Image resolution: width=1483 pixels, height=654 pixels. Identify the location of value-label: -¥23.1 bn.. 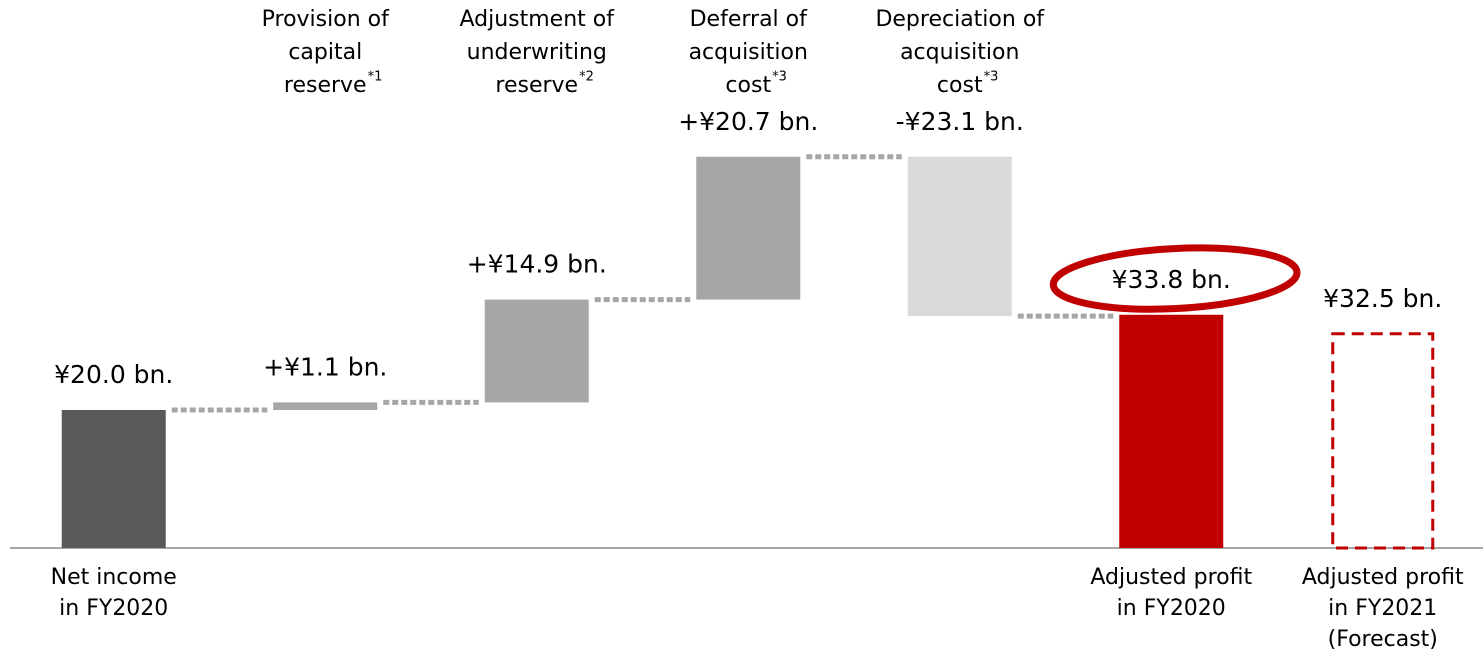
(960, 121).